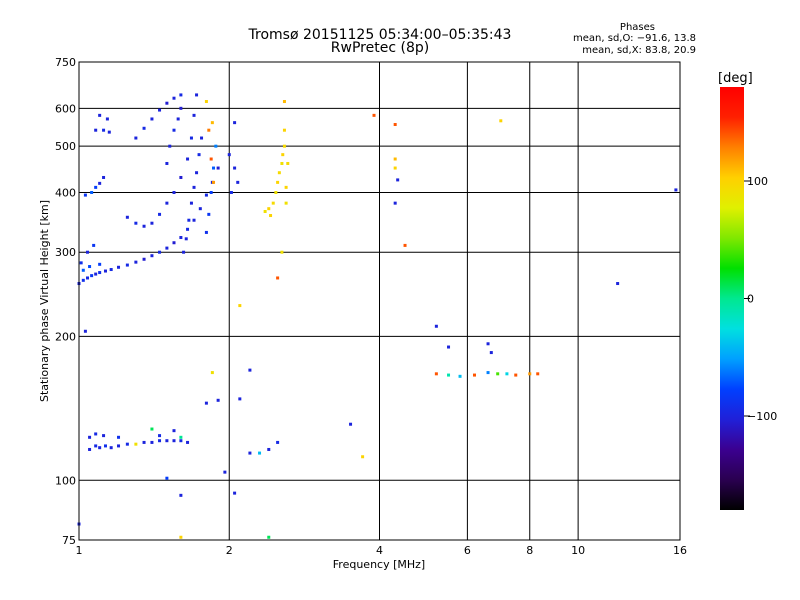 Image resolution: width=800 pixels, height=600 pixels. Describe the element at coordinates (69, 540) in the screenshot. I see `y-tick-label: 75` at that location.